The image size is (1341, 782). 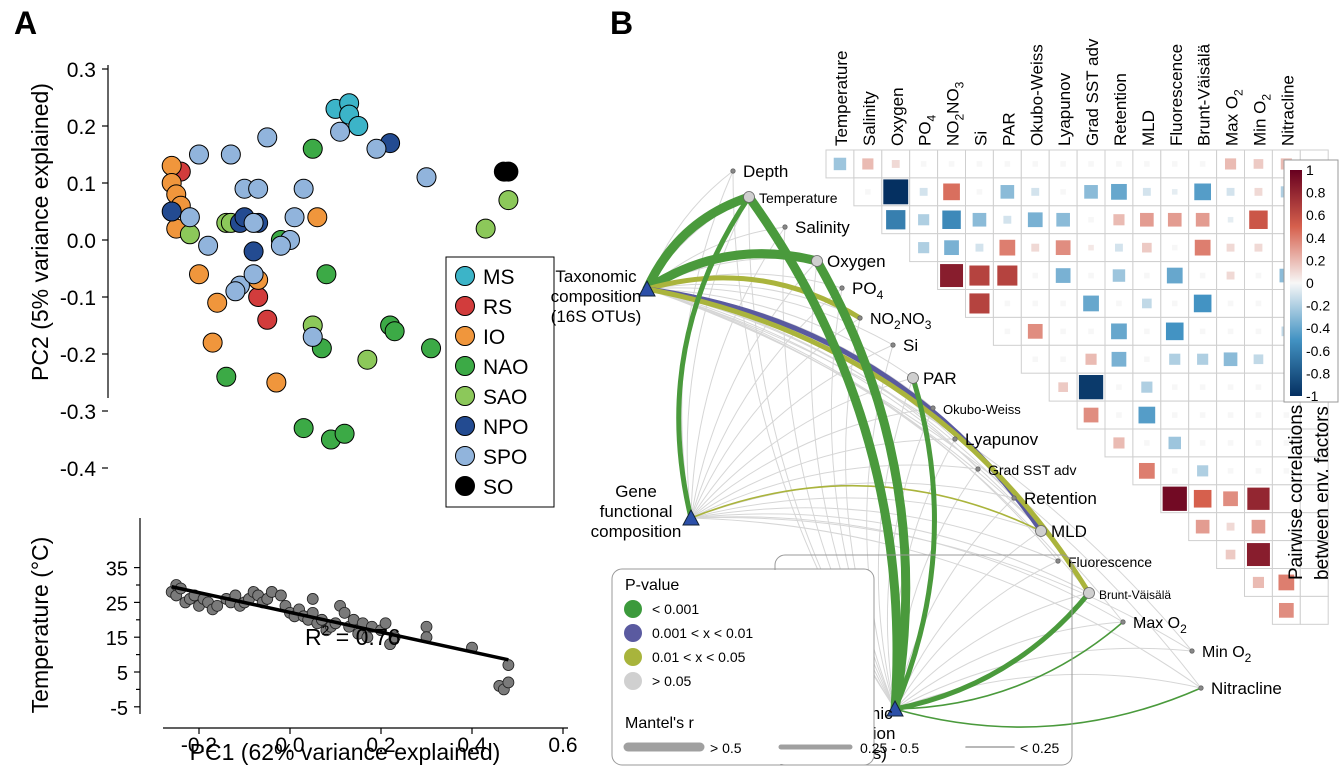 What do you see at coordinates (636, 511) in the screenshot?
I see `composition-label-line2: functional` at bounding box center [636, 511].